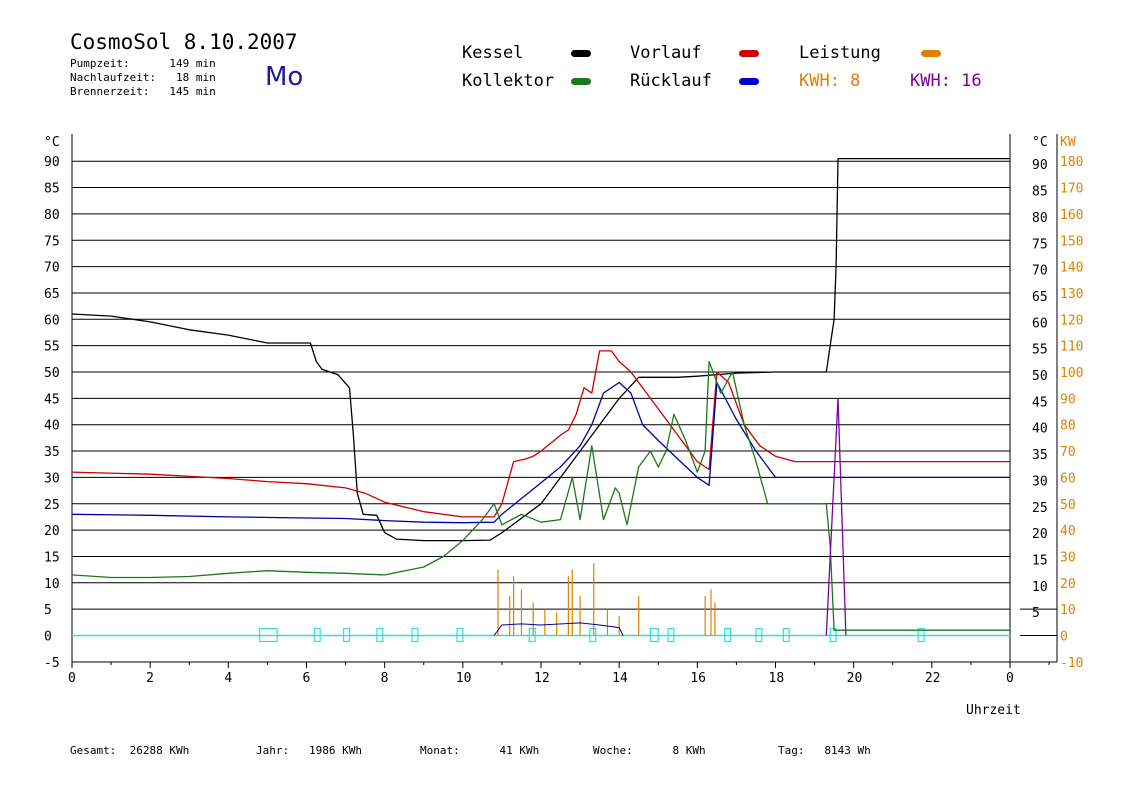  I want to click on y-tick-left-60: 60, so click(52, 320).